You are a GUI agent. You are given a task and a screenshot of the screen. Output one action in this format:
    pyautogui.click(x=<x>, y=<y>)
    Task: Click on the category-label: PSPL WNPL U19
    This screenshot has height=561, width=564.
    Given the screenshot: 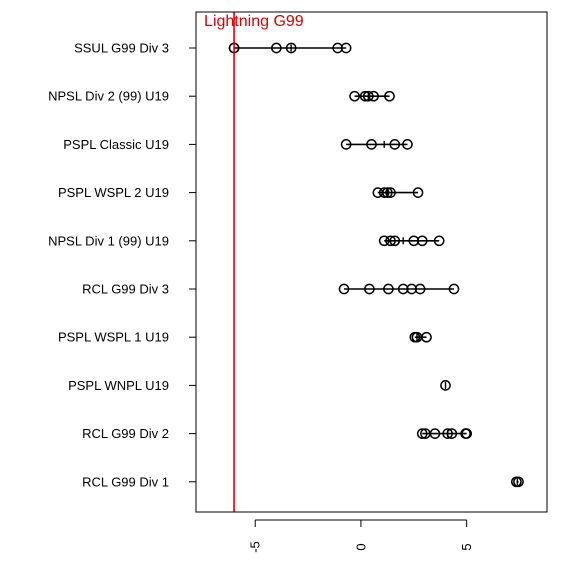 What is the action you would take?
    pyautogui.click(x=118, y=385)
    